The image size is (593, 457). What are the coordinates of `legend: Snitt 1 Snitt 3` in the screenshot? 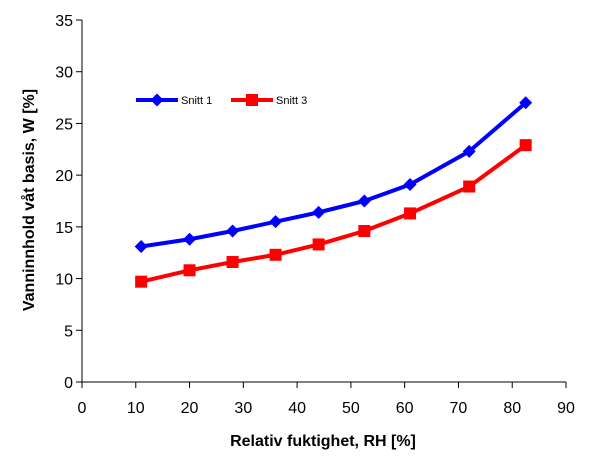 It's located at (221, 100).